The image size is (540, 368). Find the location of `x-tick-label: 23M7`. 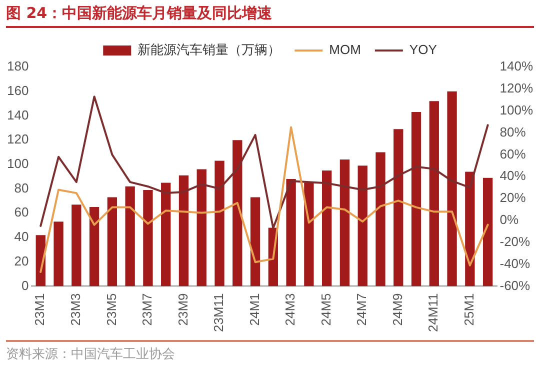

x-tick-label: 23M7 is located at coordinates (147, 309).